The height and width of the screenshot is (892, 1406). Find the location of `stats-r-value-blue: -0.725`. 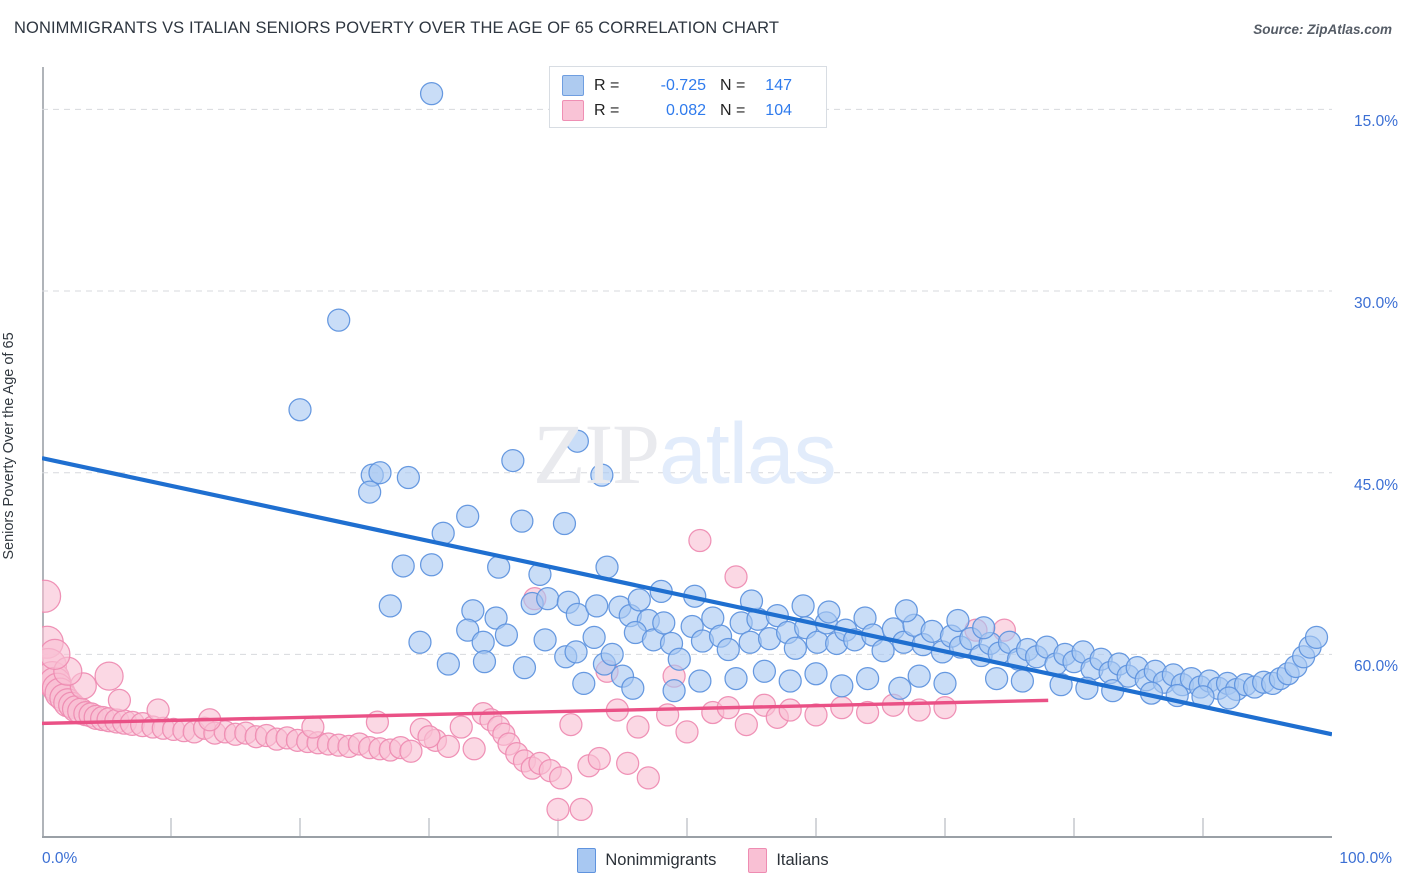

stats-r-value-blue: -0.725 is located at coordinates (683, 85).